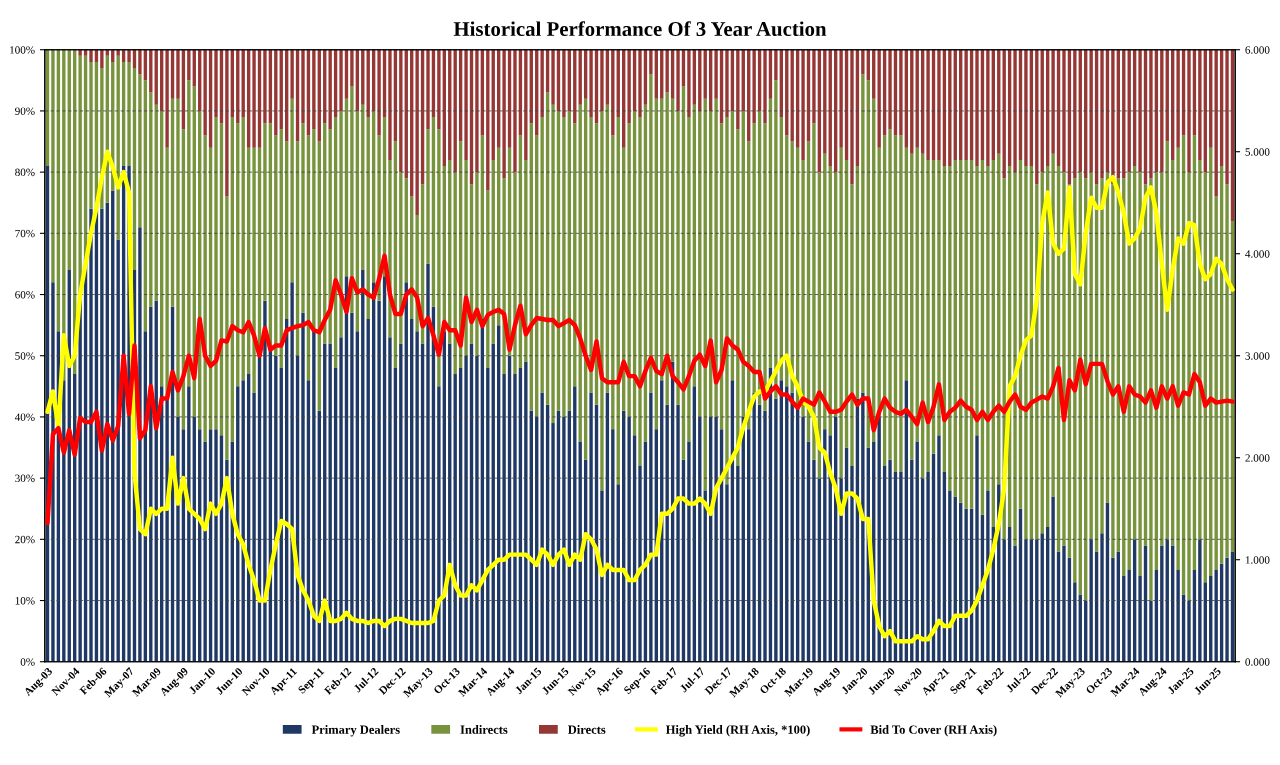 The width and height of the screenshot is (1280, 765). What do you see at coordinates (1257, 662) in the screenshot?
I see `y2-tick-label: 0.000` at bounding box center [1257, 662].